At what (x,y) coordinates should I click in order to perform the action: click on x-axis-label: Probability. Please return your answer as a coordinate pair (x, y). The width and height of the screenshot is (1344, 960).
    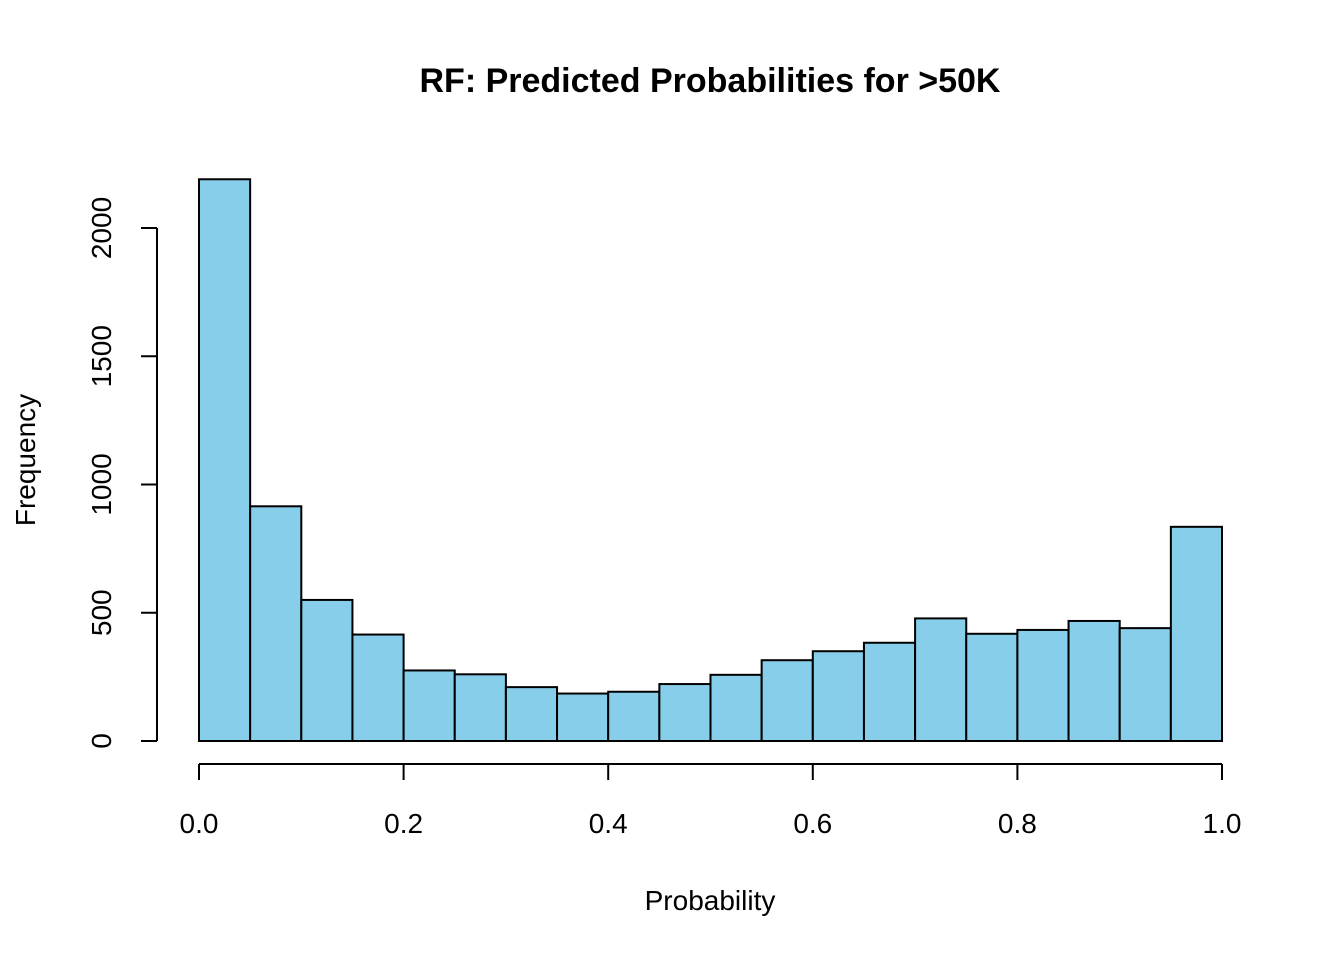
    Looking at the image, I should click on (710, 900).